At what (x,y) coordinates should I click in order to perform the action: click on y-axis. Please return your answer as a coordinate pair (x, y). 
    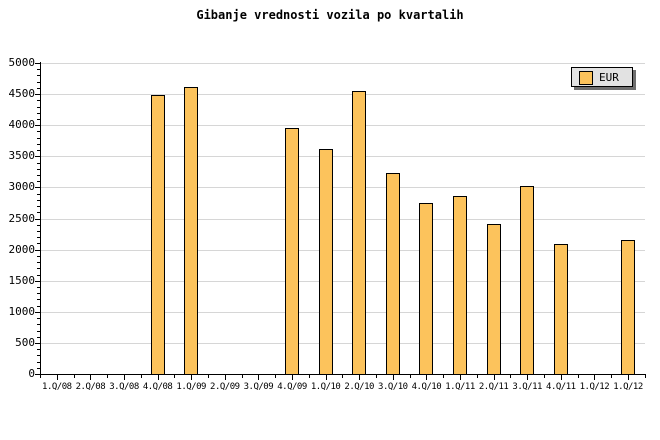
    Looking at the image, I should click on (40, 218).